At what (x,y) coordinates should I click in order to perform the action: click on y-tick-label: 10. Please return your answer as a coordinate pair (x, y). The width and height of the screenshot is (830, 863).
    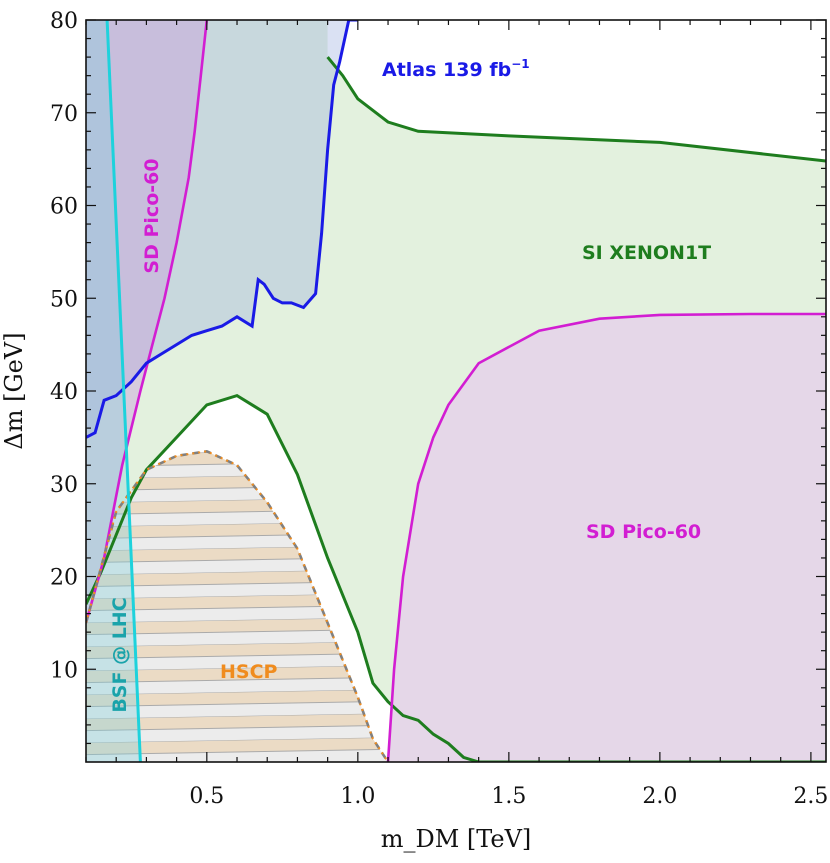
    Looking at the image, I should click on (64, 670).